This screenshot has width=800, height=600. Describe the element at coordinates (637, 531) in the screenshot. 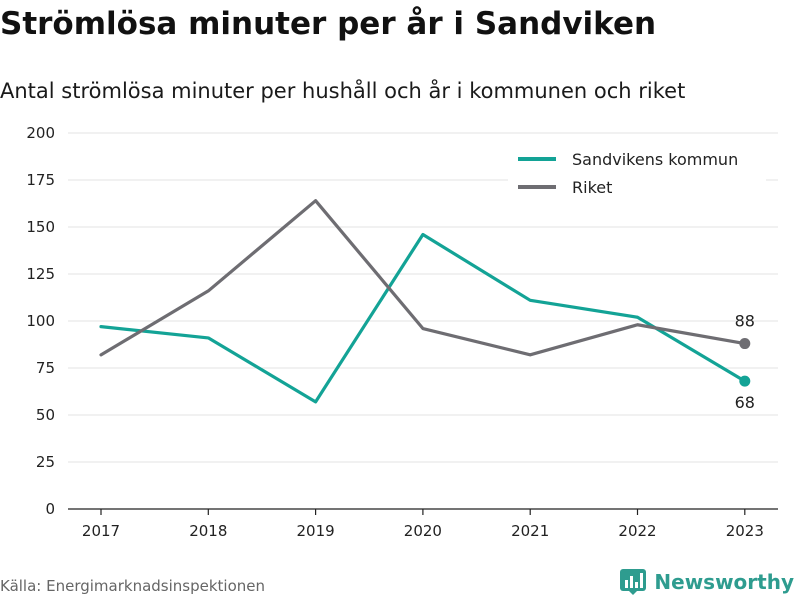

I see `x-tick-label: 2022` at that location.